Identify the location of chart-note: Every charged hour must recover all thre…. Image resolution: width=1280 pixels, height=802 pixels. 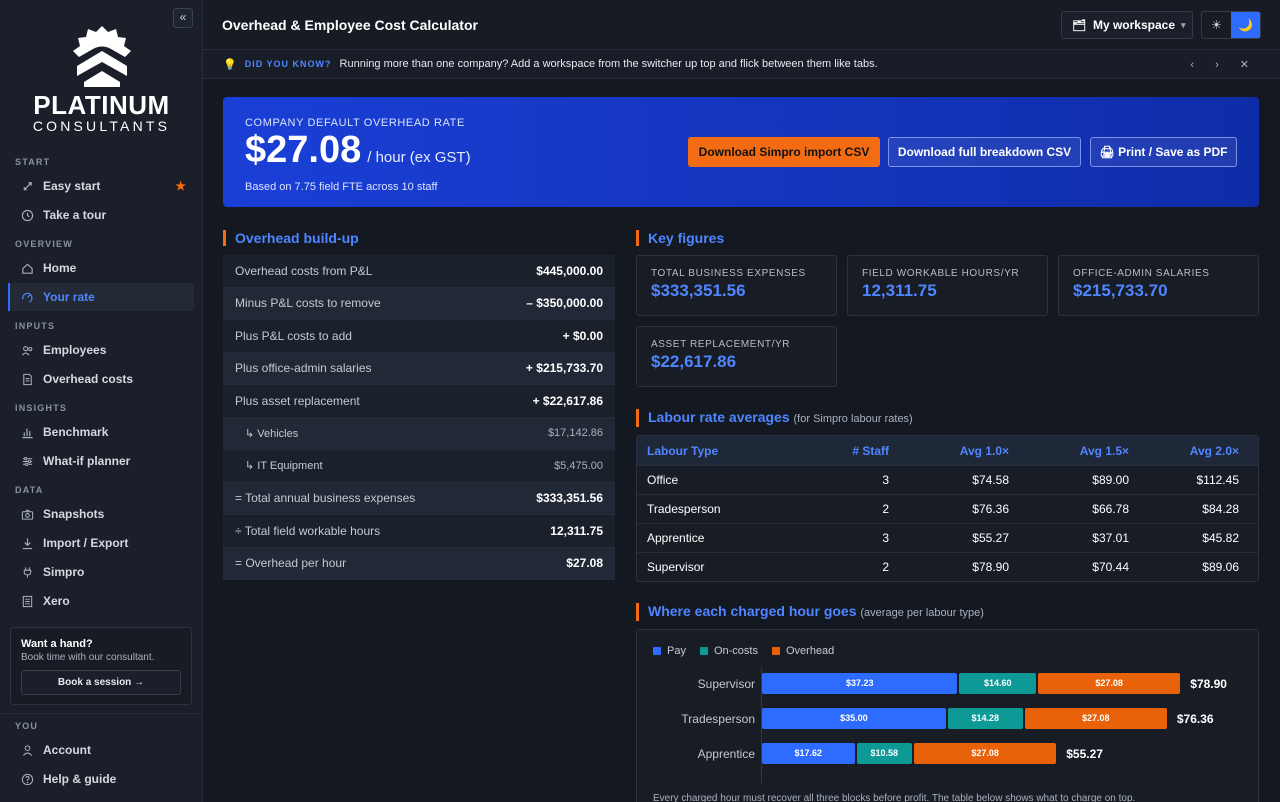
(894, 797).